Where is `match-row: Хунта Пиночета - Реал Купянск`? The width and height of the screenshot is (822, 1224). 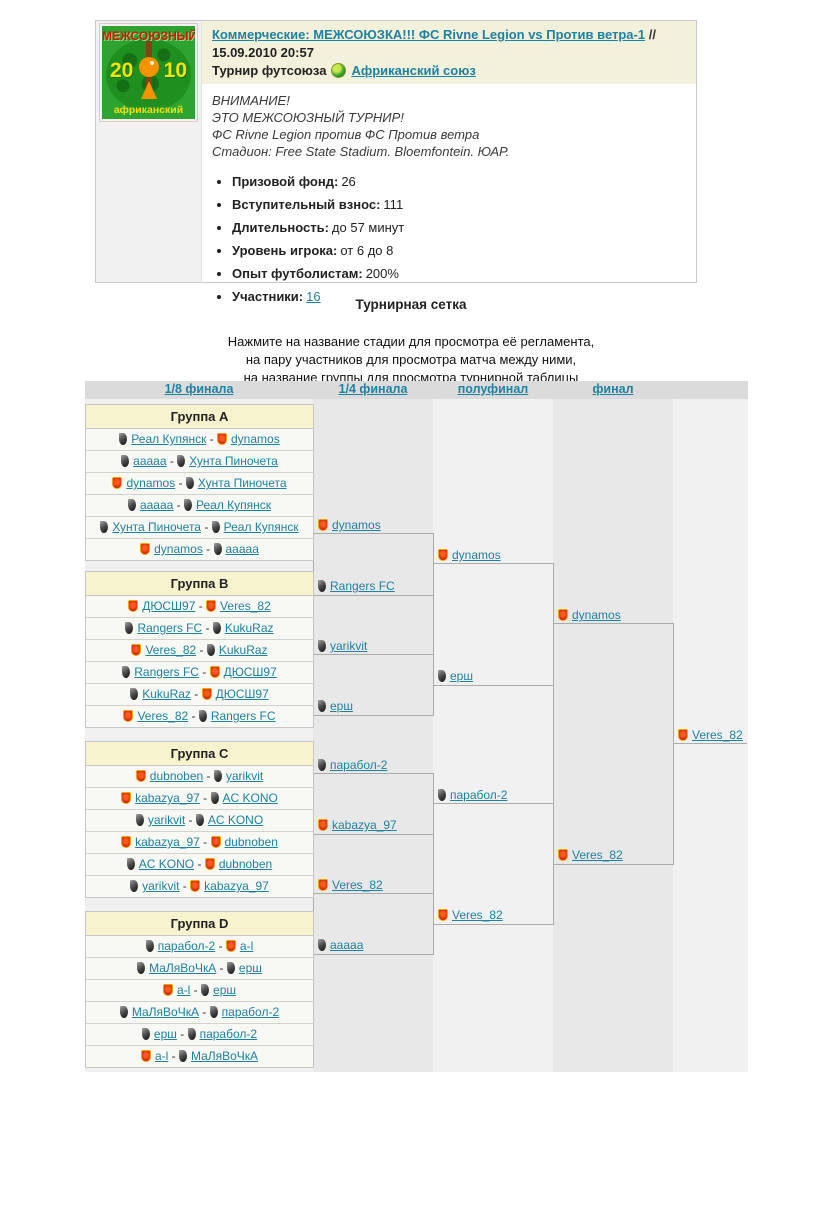 match-row: Хунта Пиночета - Реал Купянск is located at coordinates (199, 528).